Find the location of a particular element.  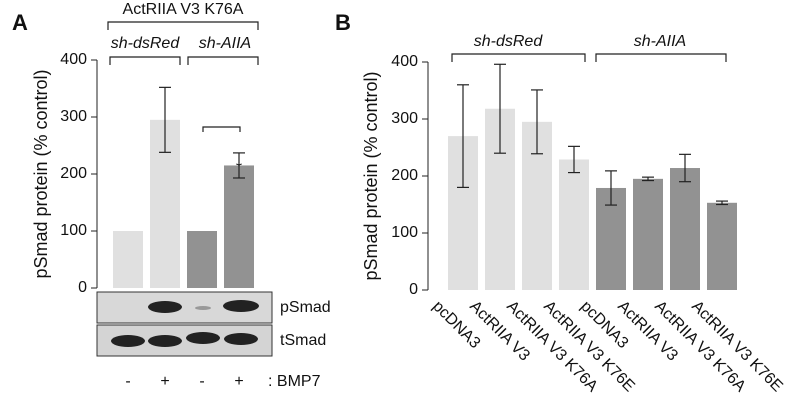

blot-label: tSmad is located at coordinates (303, 340).